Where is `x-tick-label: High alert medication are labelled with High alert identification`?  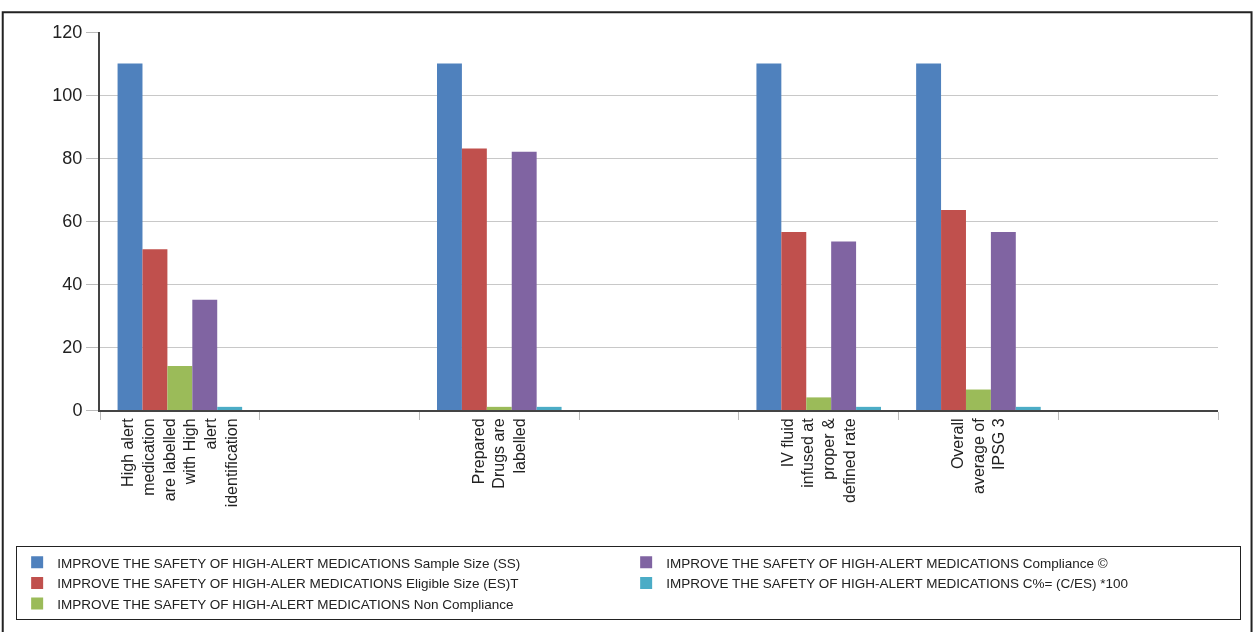
x-tick-label: High alert medication are labelled with High alert identification is located at coordinates (180, 462).